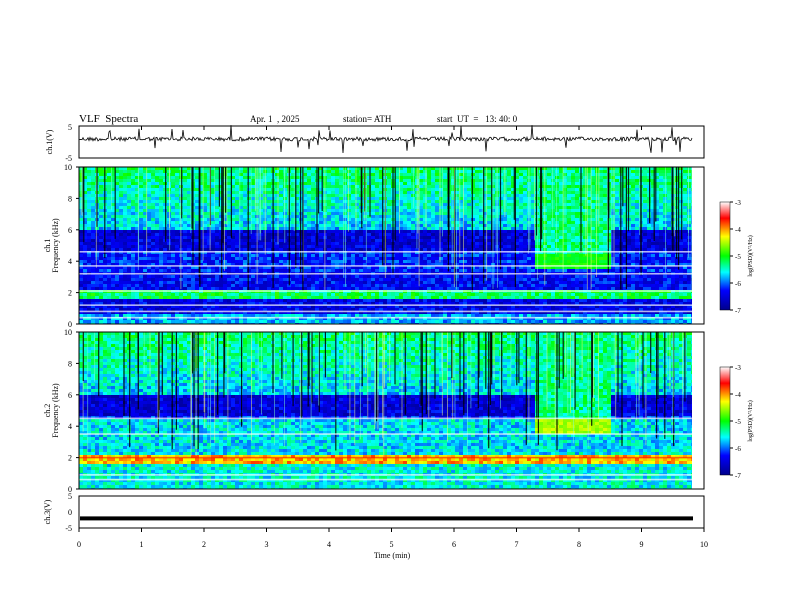  Describe the element at coordinates (386, 518) in the screenshot. I see `ch3-voltage-trace` at that location.